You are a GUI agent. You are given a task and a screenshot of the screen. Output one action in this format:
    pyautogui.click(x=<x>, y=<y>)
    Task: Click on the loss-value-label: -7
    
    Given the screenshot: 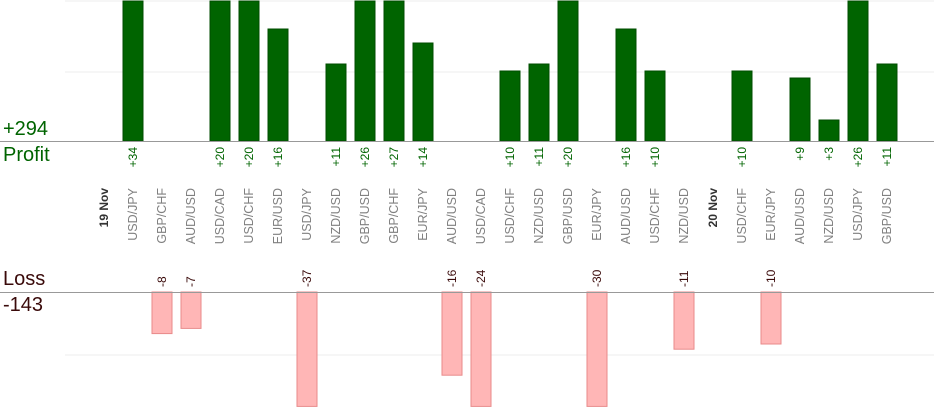 What is the action you would take?
    pyautogui.click(x=191, y=281)
    